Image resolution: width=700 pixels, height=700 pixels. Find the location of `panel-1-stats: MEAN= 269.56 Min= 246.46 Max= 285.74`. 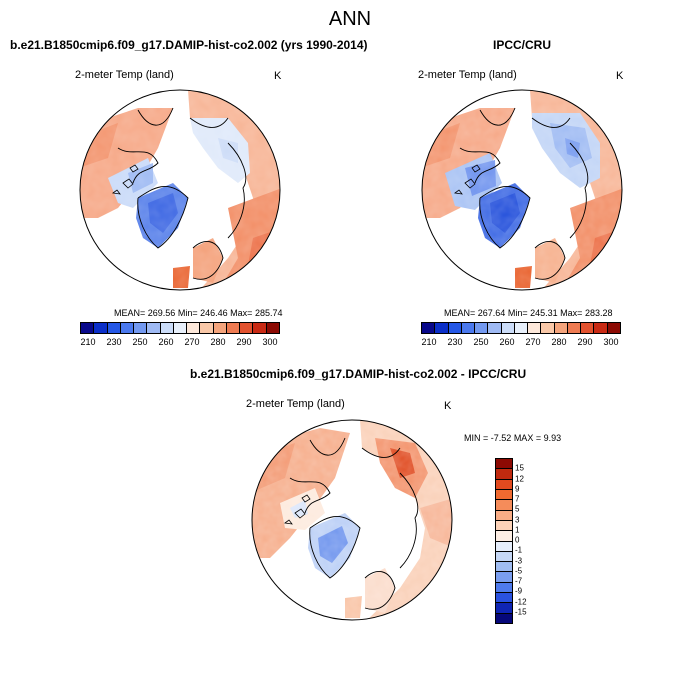

panel-1-stats: MEAN= 269.56 Min= 246.46 Max= 285.74 is located at coordinates (198, 313).